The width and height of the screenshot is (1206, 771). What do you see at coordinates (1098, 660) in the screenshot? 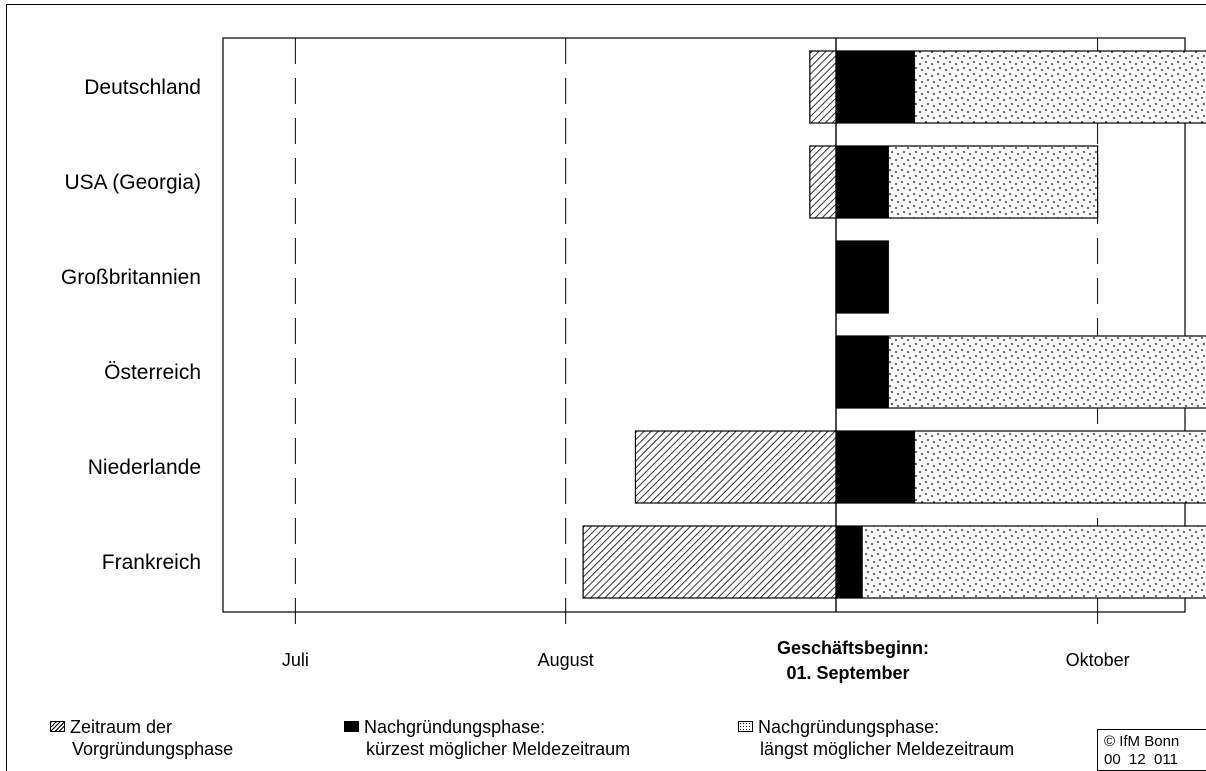
I see `x-tick-label: Oktober` at bounding box center [1098, 660].